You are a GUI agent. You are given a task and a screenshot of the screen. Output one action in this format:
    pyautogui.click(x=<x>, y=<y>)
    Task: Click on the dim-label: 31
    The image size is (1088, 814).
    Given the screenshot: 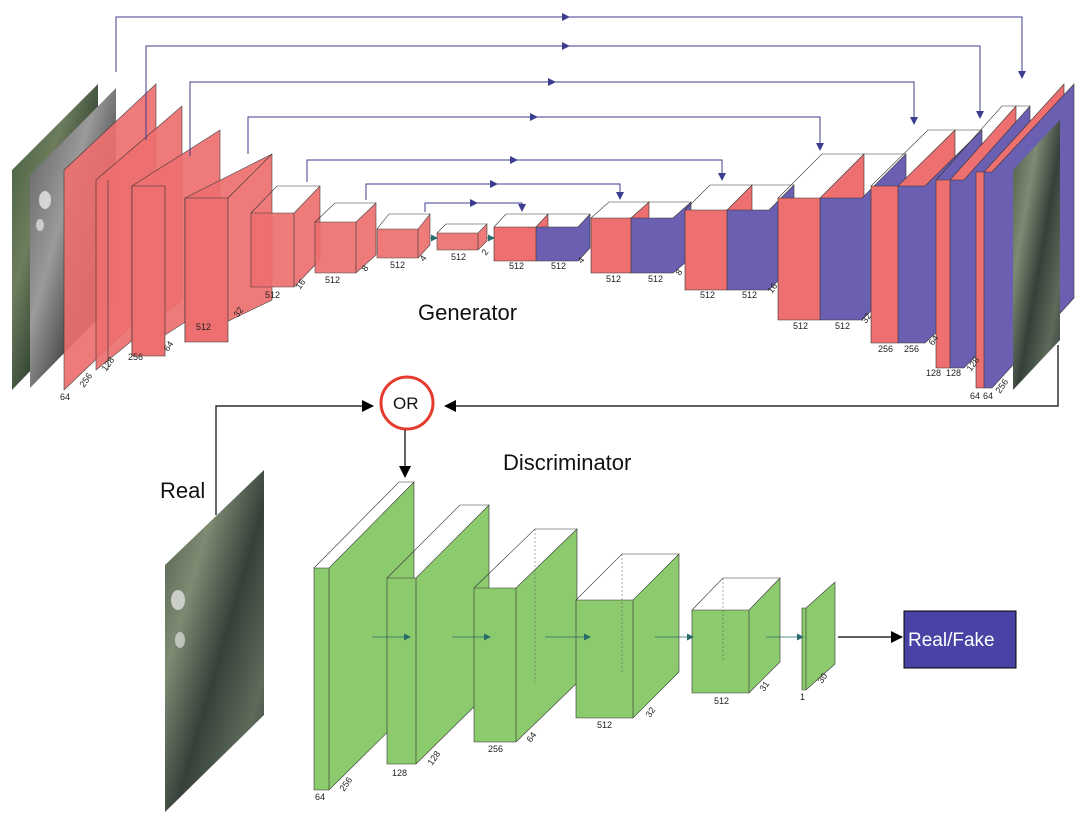 What is the action you would take?
    pyautogui.click(x=764, y=686)
    